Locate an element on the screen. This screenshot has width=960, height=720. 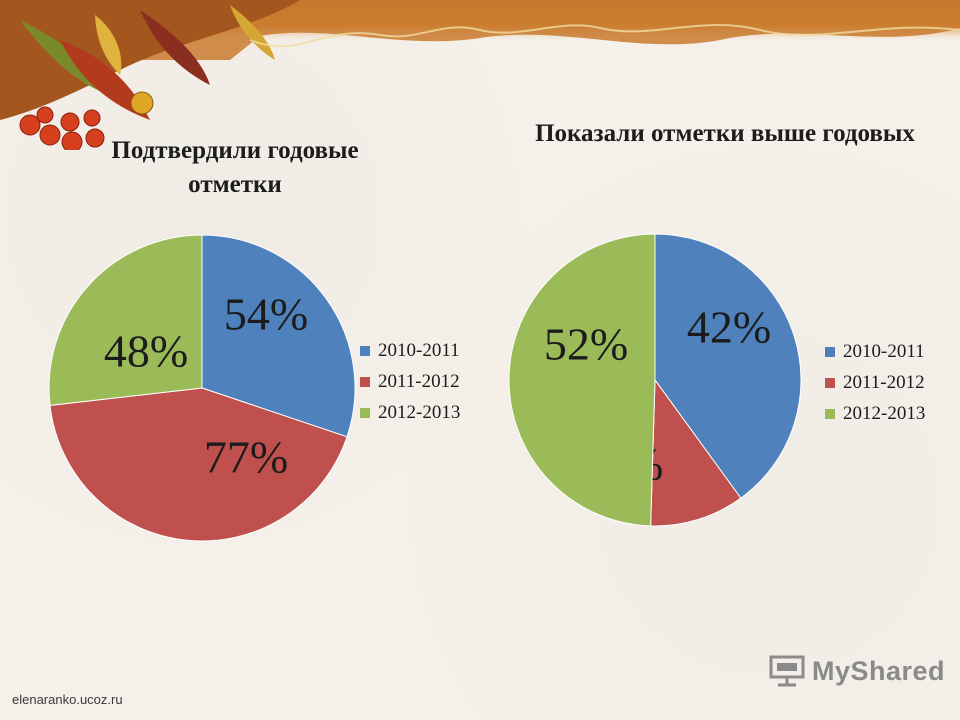
data-label: 48% is located at coordinates (146, 351).